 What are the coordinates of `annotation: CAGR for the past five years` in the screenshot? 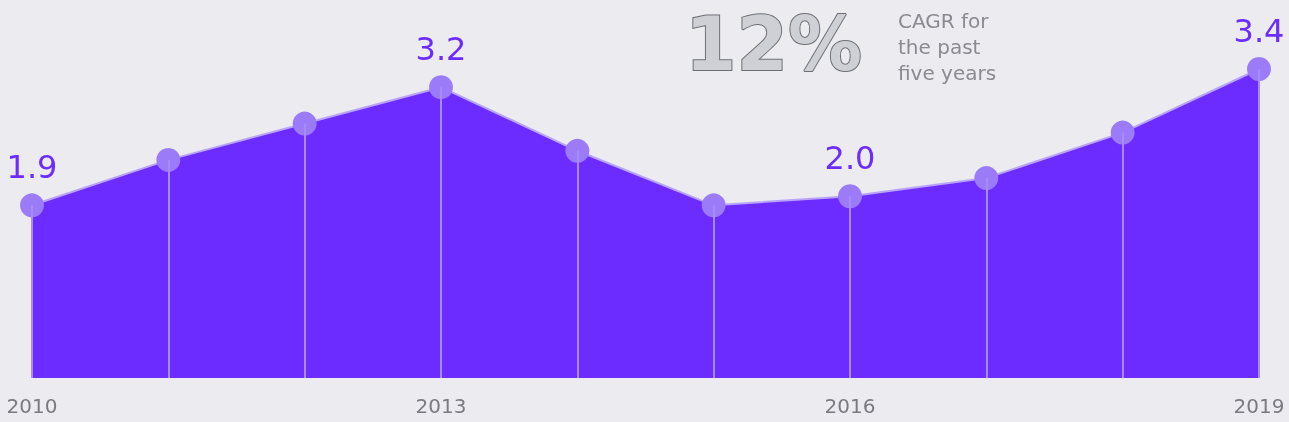 It's located at (947, 47).